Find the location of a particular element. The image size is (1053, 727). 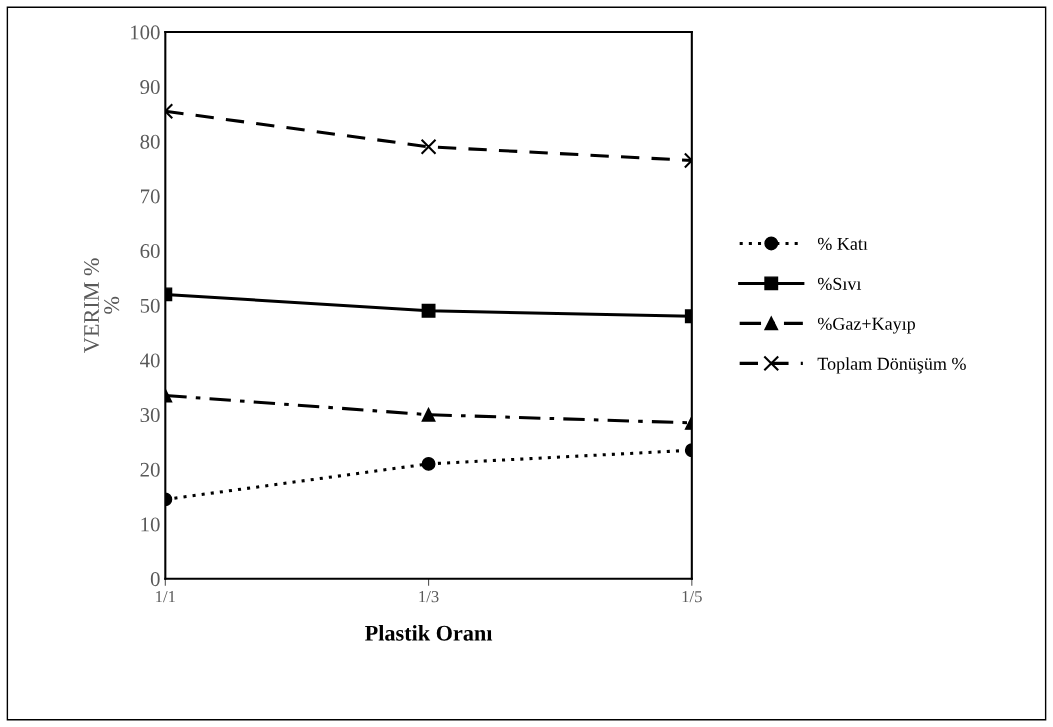

y-axis-title: VERIM % % is located at coordinates (101, 305).